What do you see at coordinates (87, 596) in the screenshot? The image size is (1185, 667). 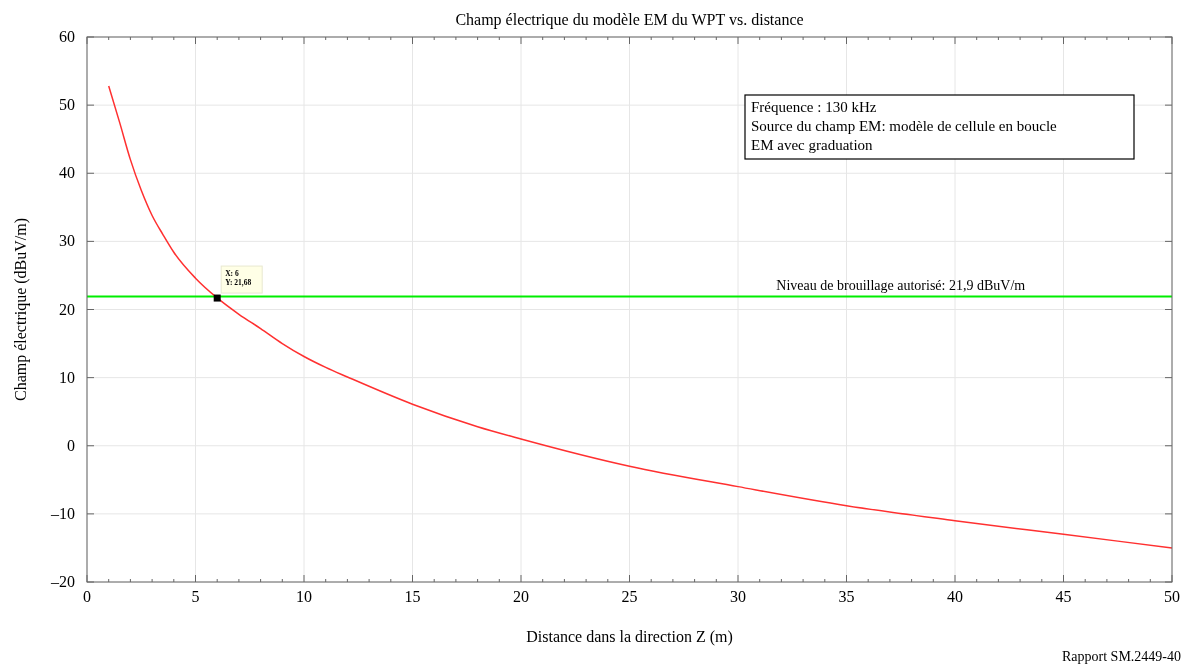 I see `x-tick-label: 0` at bounding box center [87, 596].